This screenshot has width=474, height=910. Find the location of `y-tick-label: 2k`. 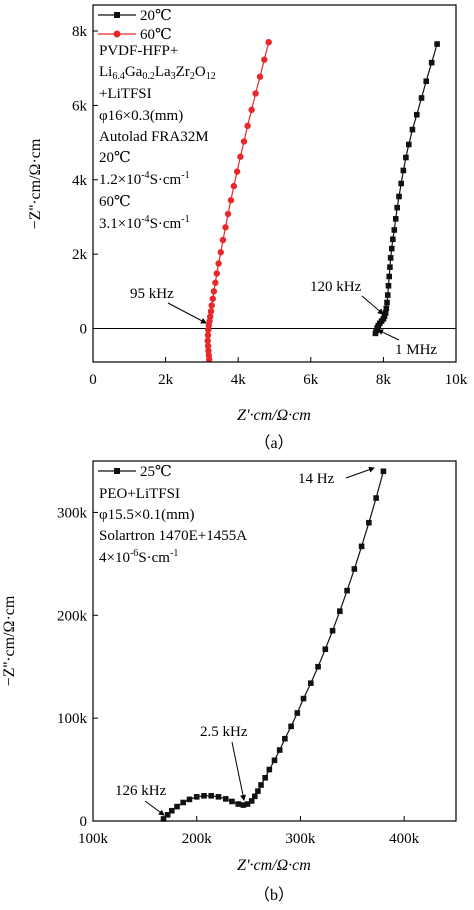

y-tick-label: 2k is located at coordinates (80, 255).